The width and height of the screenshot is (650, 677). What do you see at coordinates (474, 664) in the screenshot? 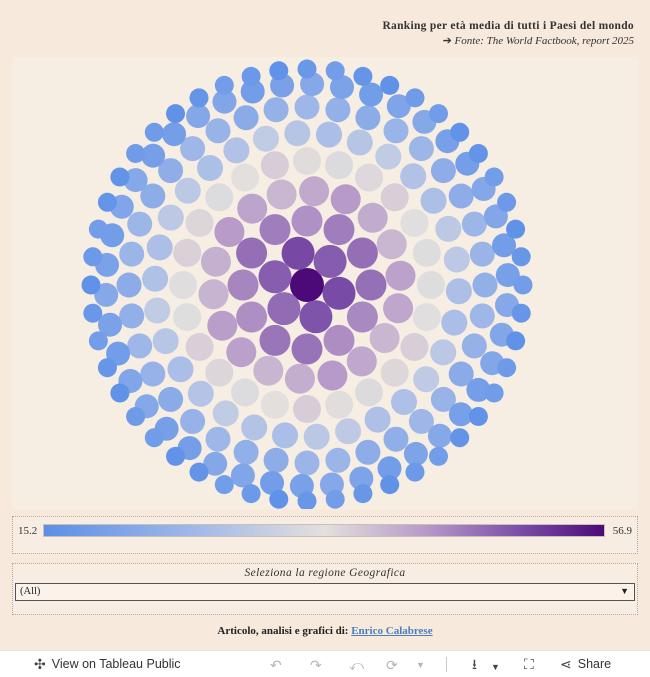
I see `download-icon: ⭳` at bounding box center [474, 664].